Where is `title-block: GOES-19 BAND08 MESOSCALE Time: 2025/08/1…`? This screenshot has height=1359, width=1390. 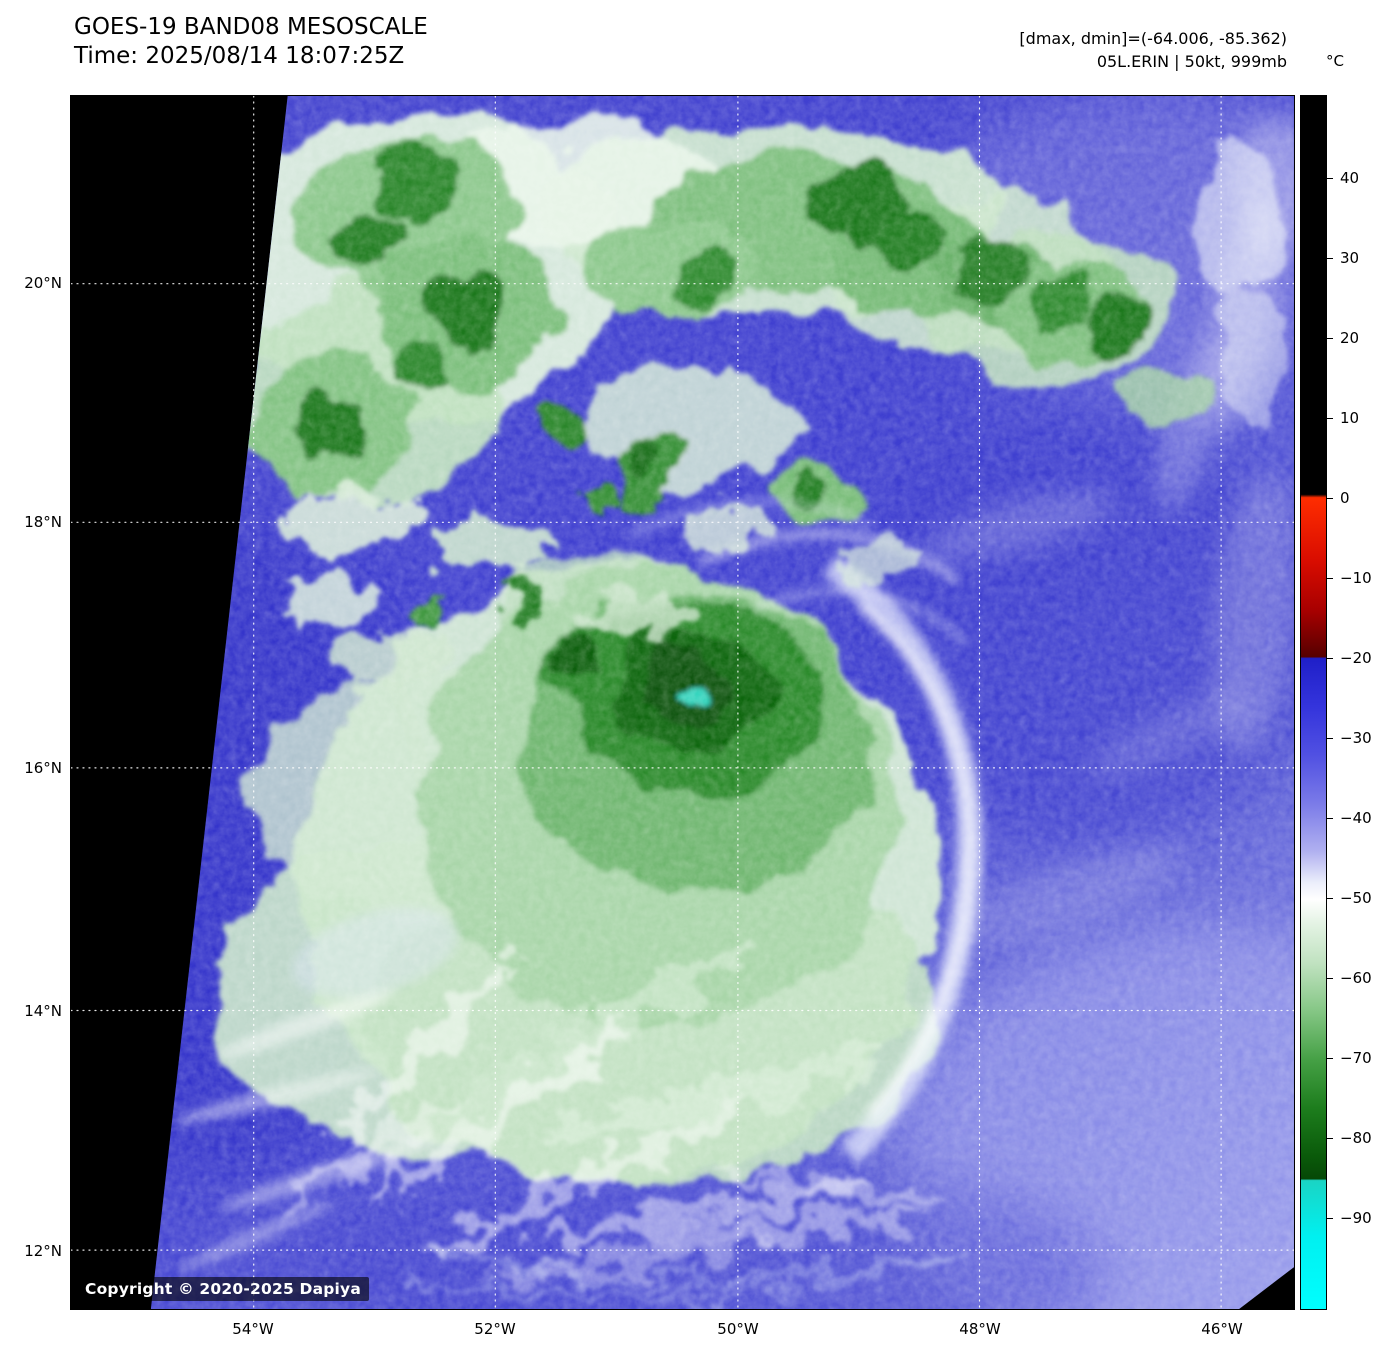 title-block: GOES-19 BAND08 MESOSCALE Time: 2025/08/1… is located at coordinates (251, 42).